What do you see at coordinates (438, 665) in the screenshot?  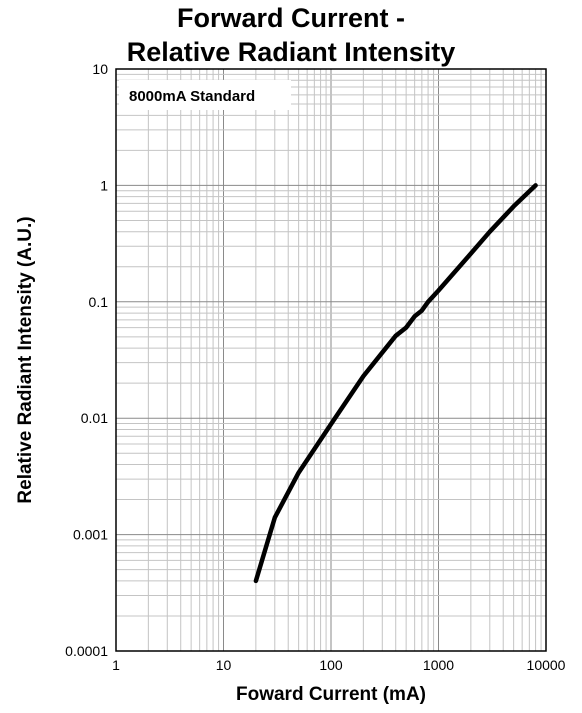 I see `x-tick-label: 1000` at bounding box center [438, 665].